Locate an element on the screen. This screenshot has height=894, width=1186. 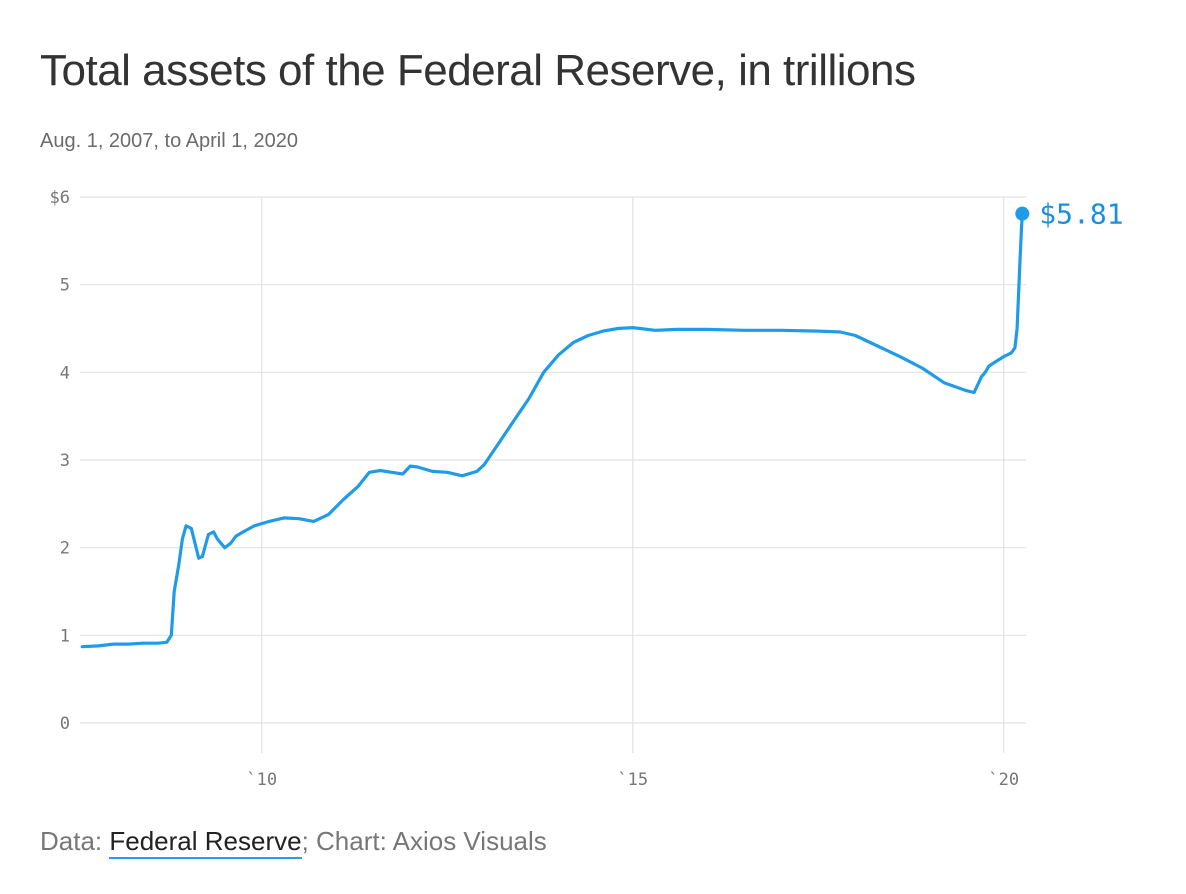
y-tick-label: 3 is located at coordinates (65, 461).